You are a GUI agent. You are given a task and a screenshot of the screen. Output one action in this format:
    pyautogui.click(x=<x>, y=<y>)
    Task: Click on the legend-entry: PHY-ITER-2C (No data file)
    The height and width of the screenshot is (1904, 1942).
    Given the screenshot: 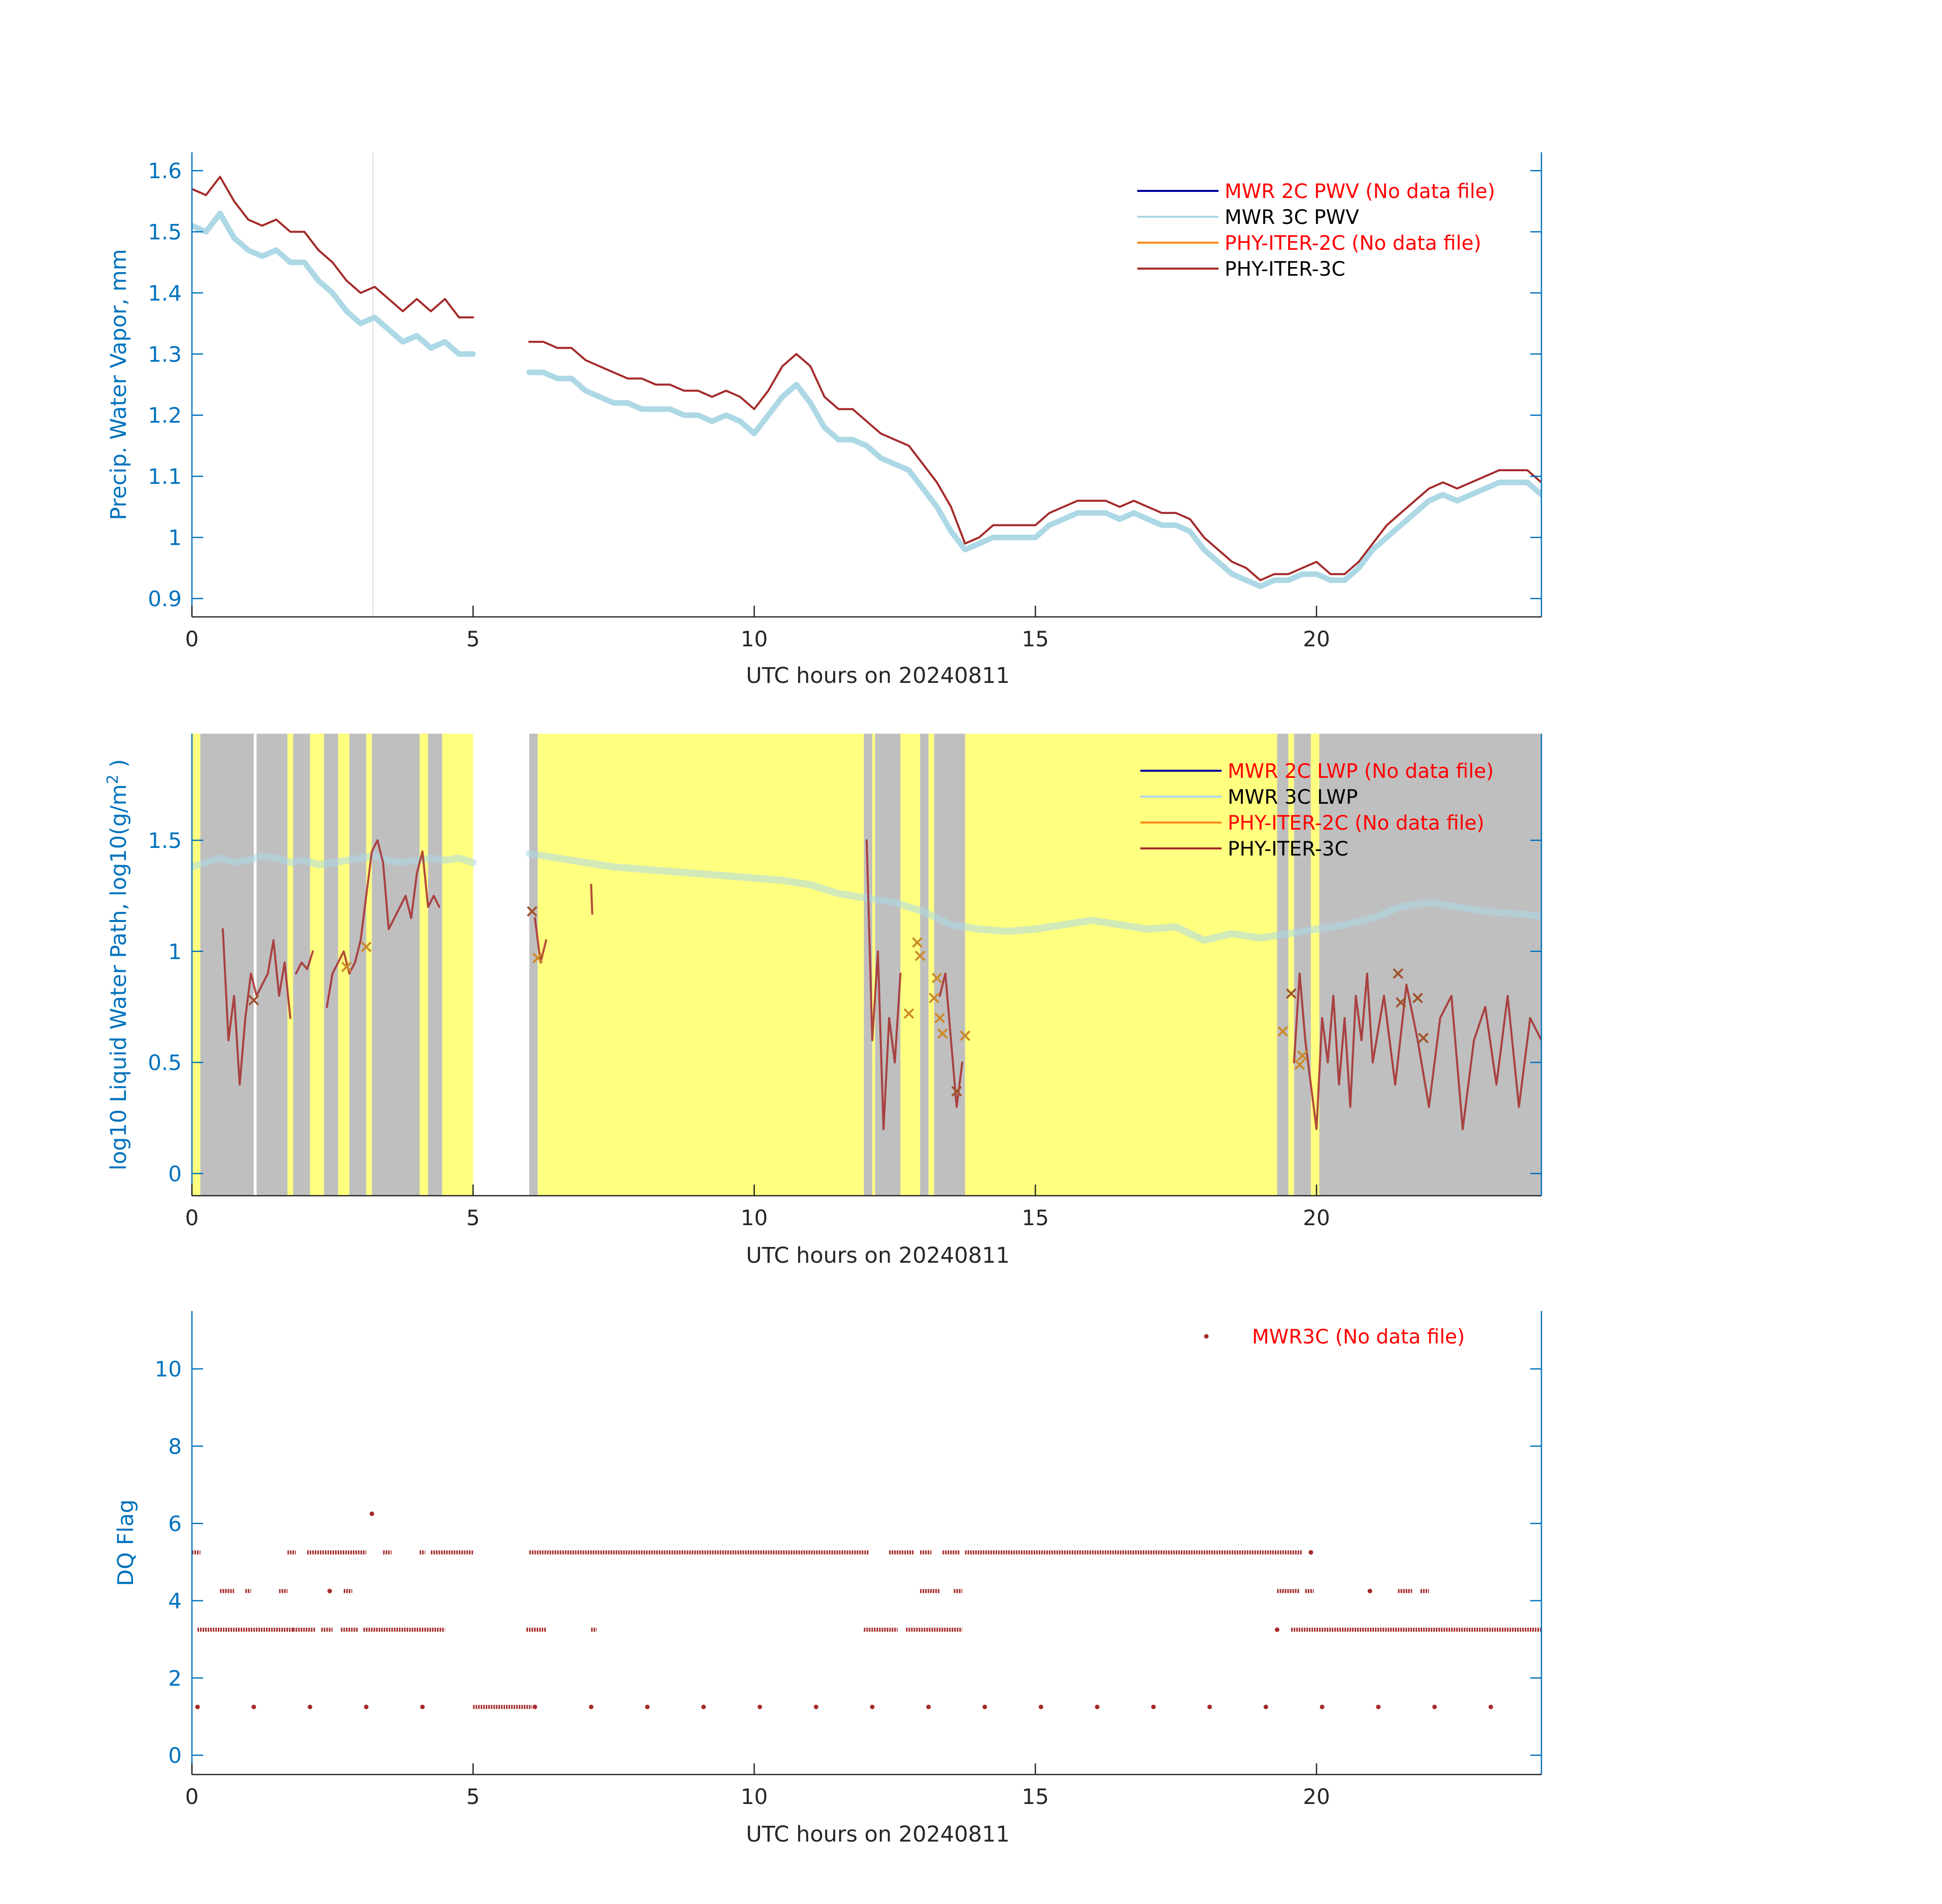 What is the action you would take?
    pyautogui.click(x=1312, y=823)
    